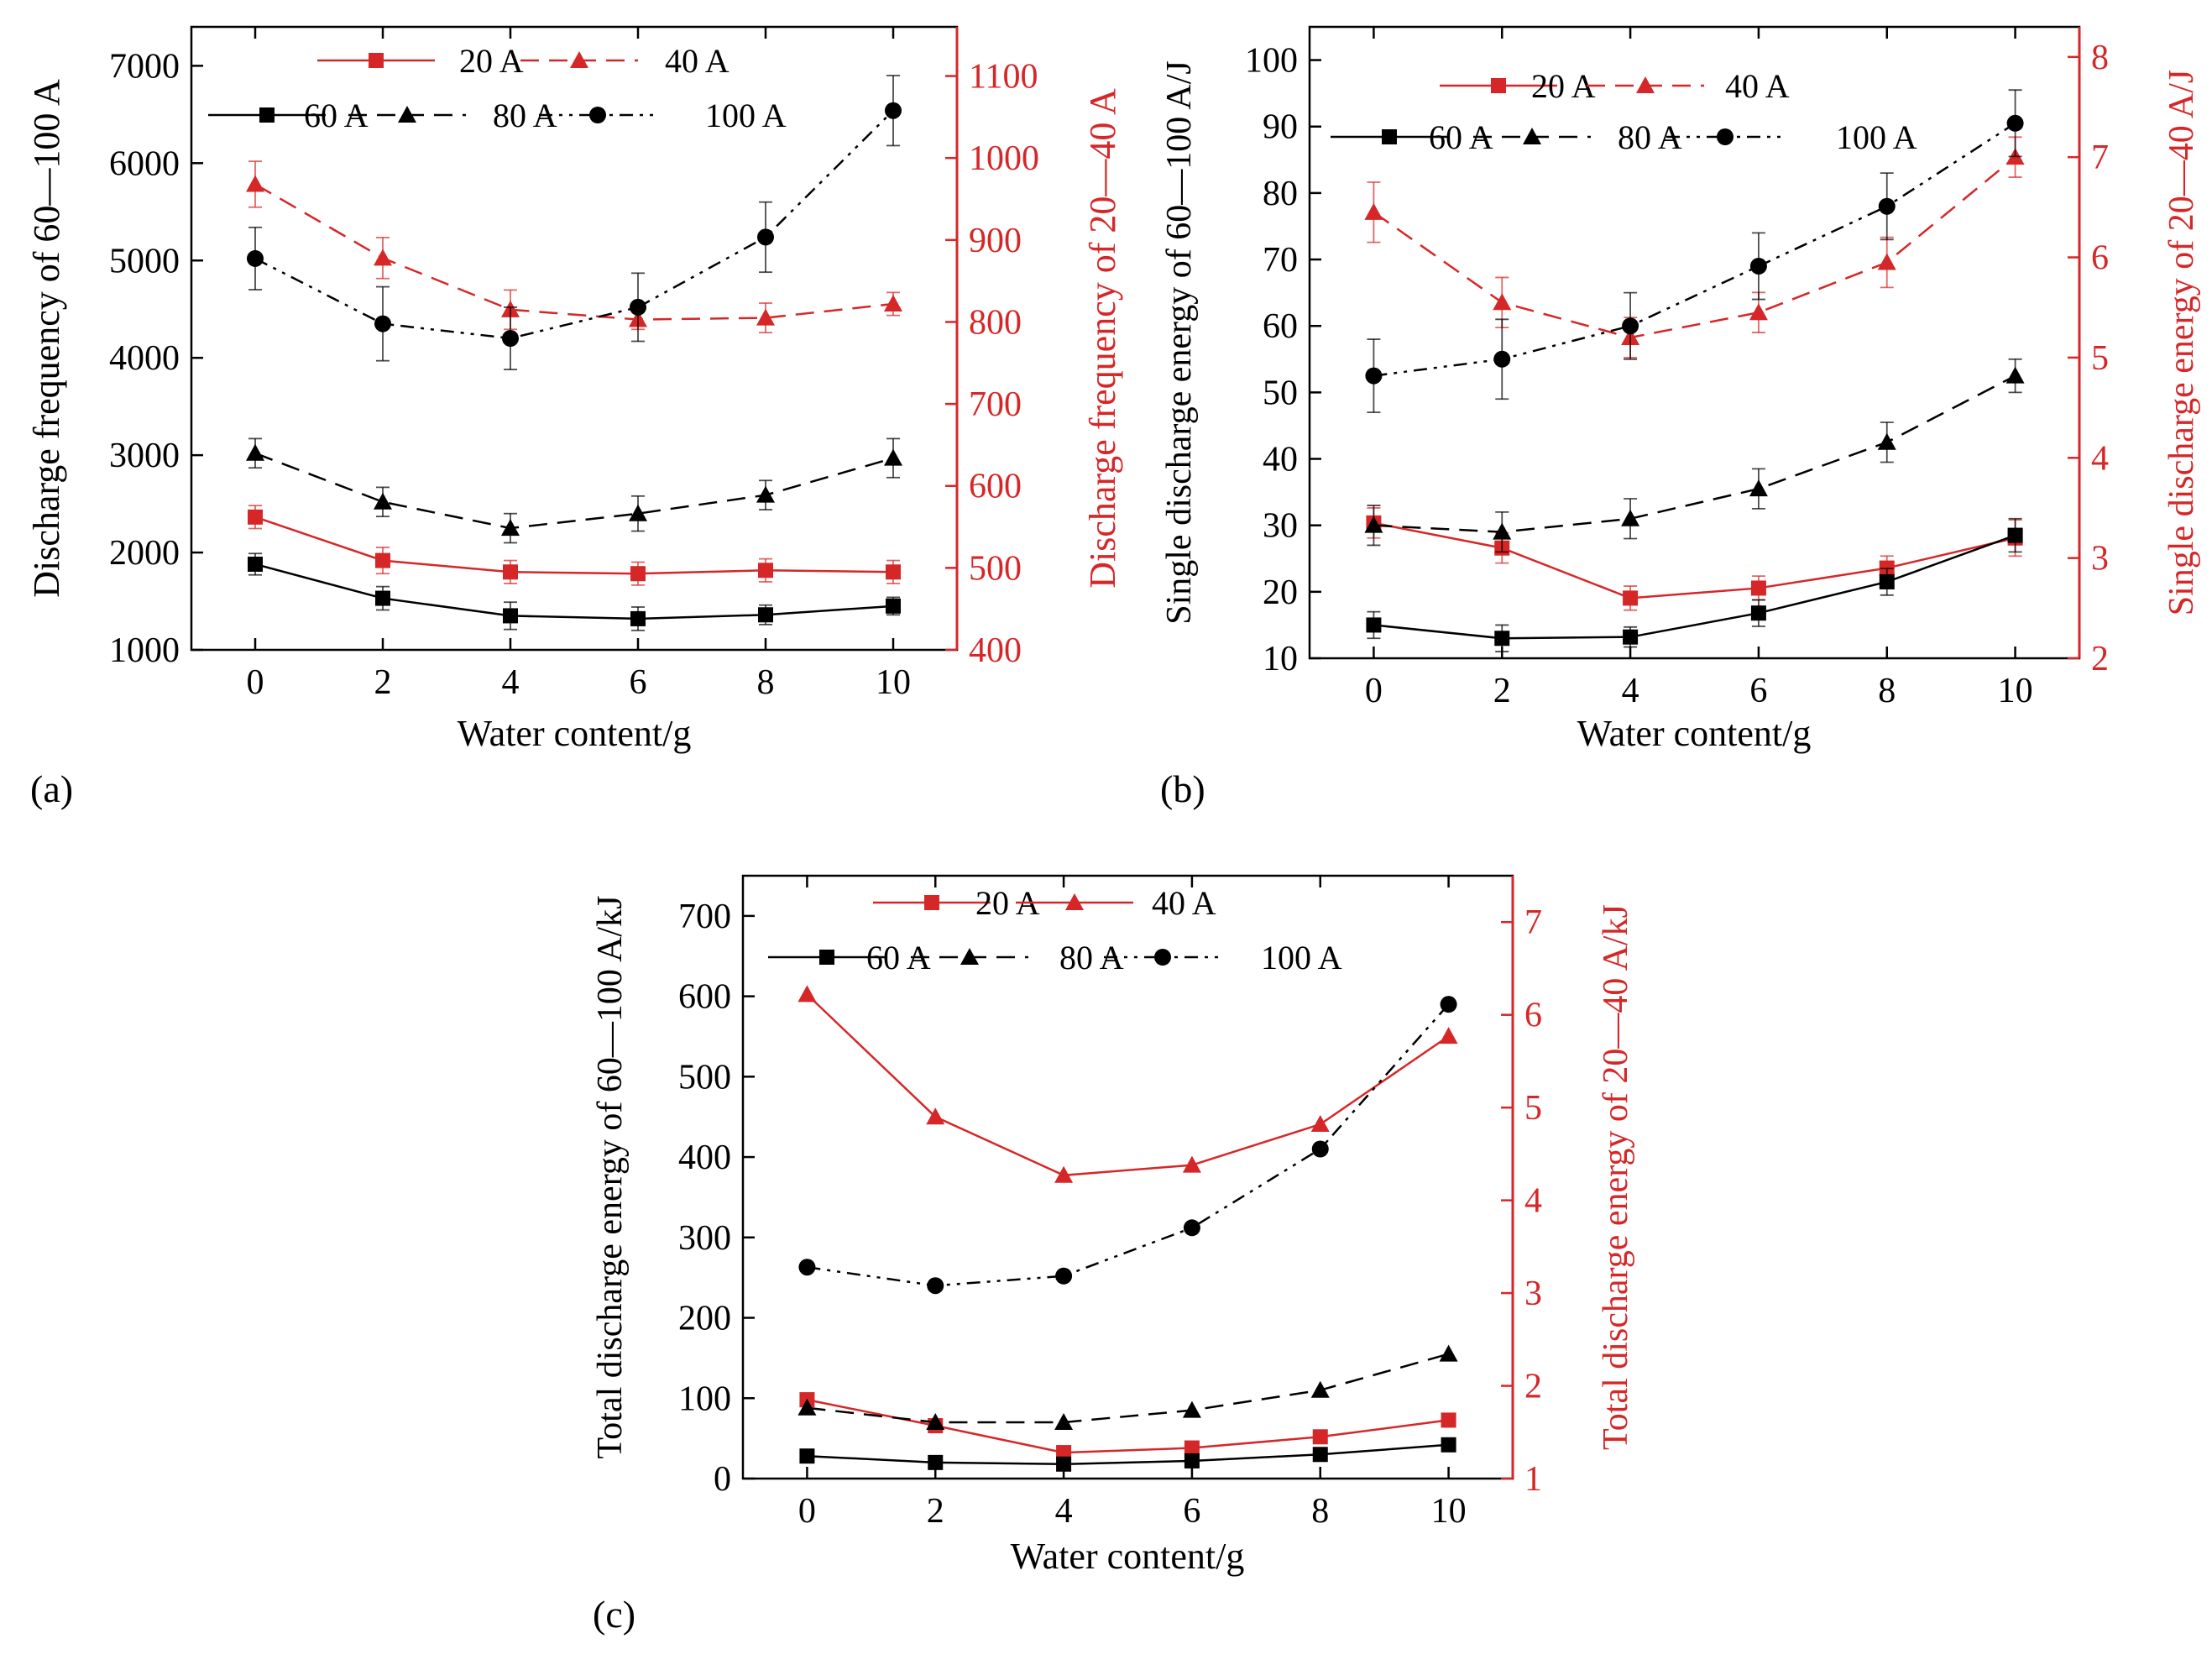  What do you see at coordinates (1281, 127) in the screenshot?
I see `y-left-tick-label: 90` at bounding box center [1281, 127].